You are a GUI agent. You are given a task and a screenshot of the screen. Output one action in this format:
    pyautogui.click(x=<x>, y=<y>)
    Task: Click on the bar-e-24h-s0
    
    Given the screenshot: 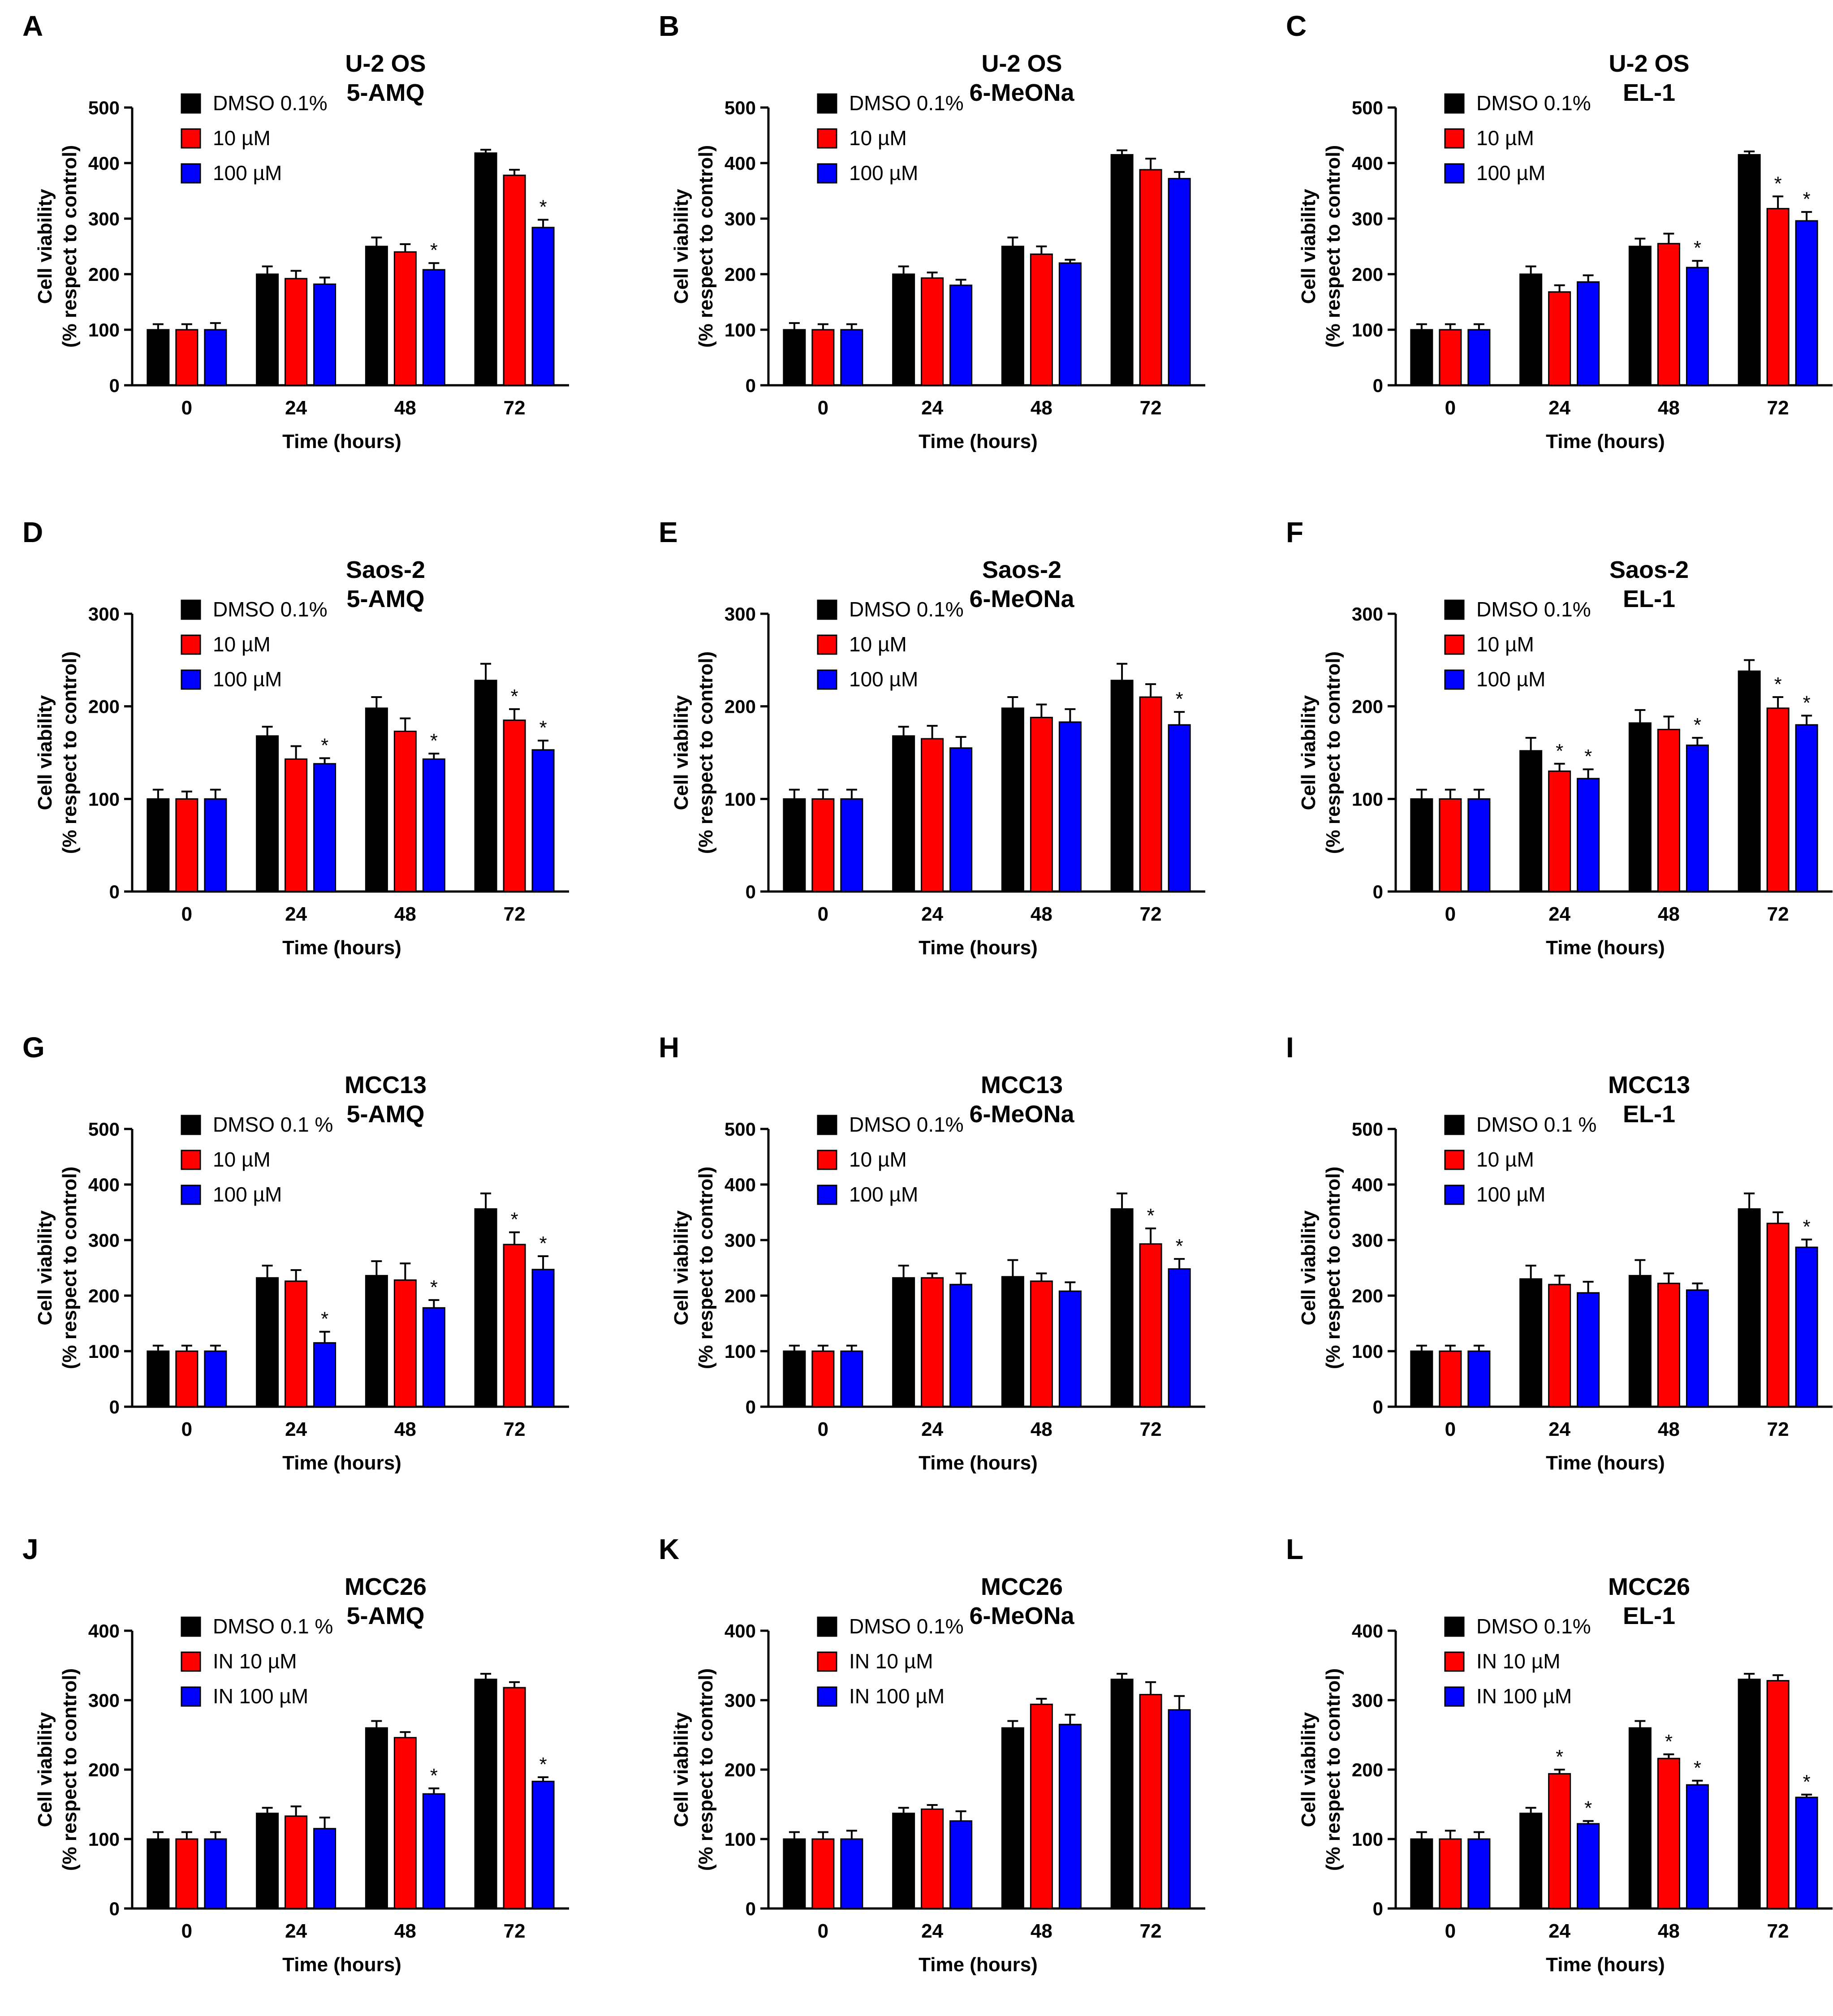 What is the action you would take?
    pyautogui.click(x=903, y=814)
    